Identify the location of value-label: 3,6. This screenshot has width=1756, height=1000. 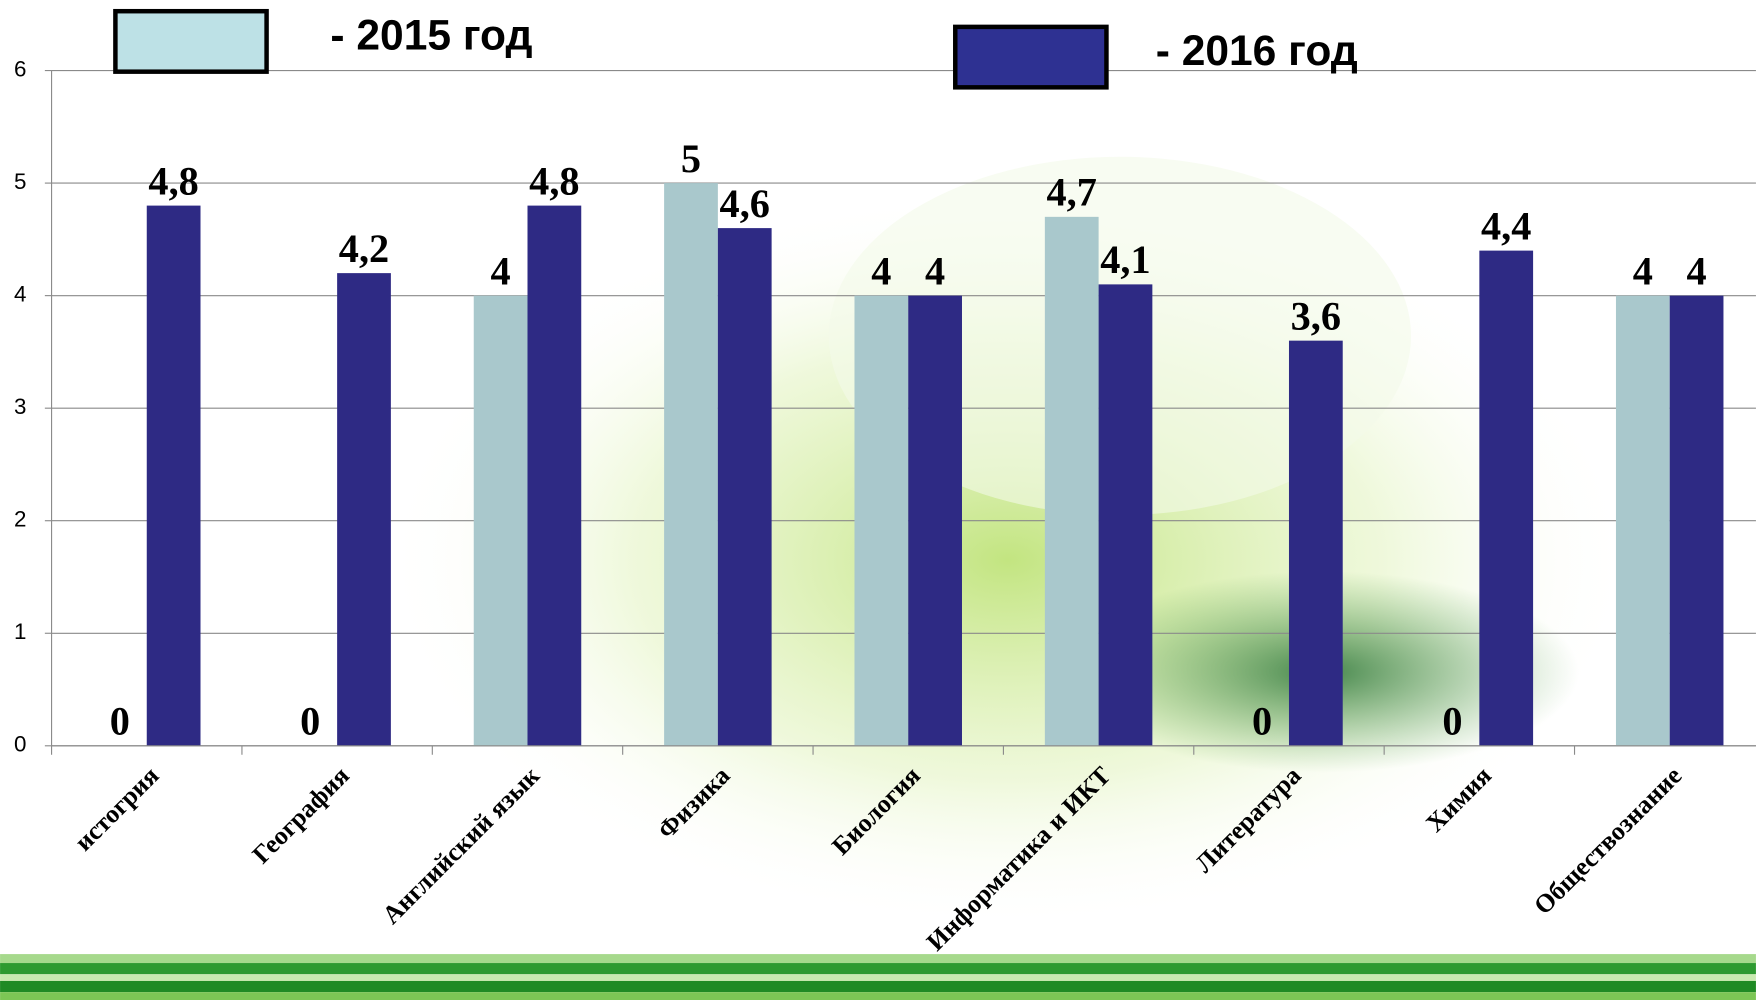
(1316, 315).